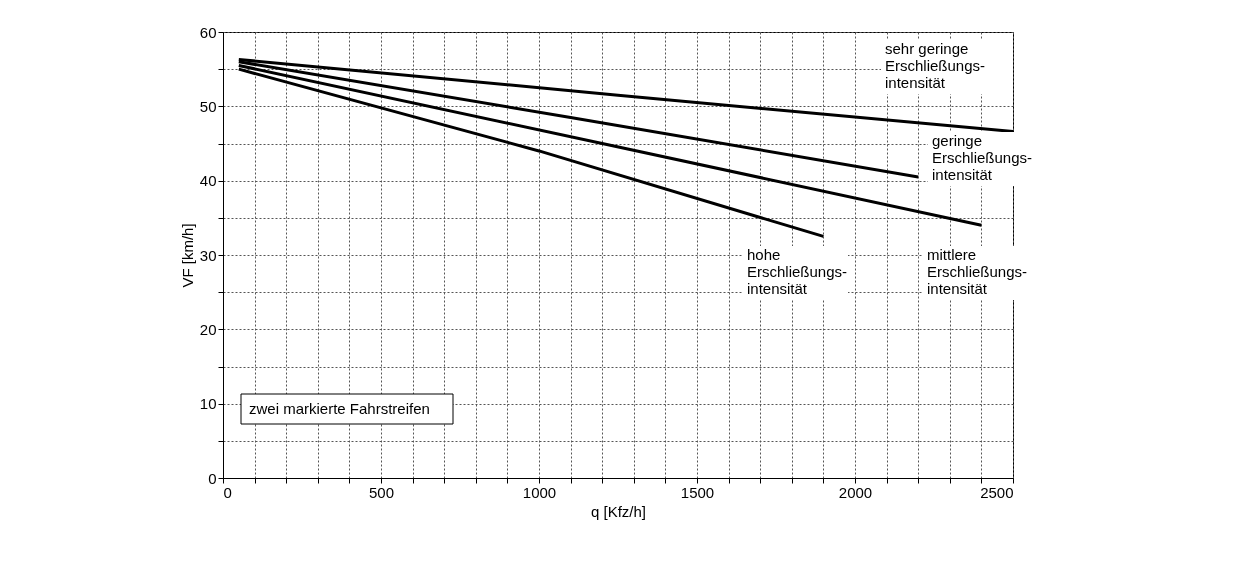  Describe the element at coordinates (208, 329) in the screenshot. I see `y-tick-label: 20` at that location.